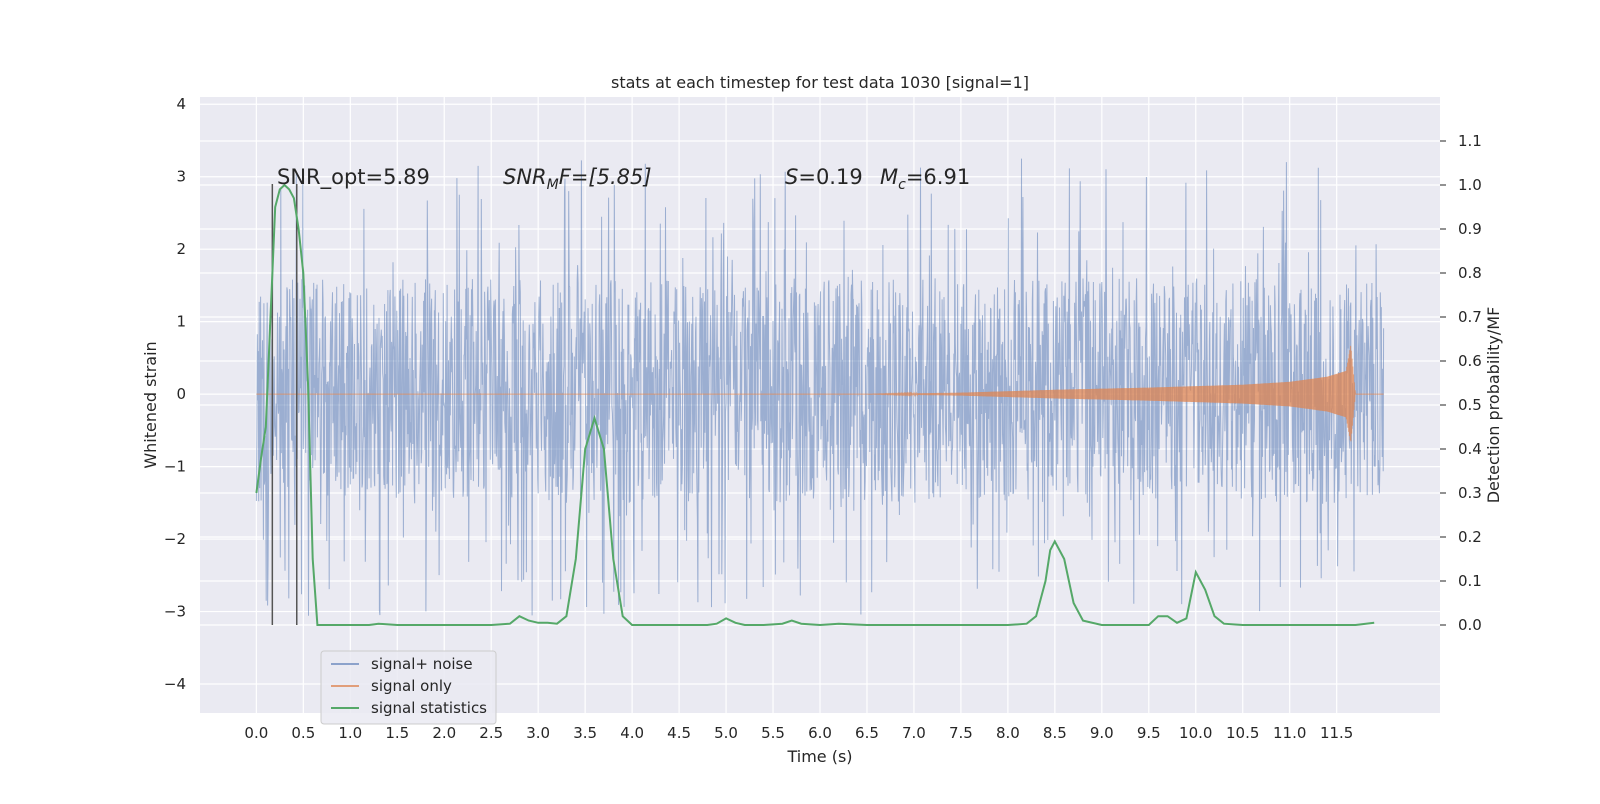  What do you see at coordinates (411, 686) in the screenshot?
I see `legend-label-signal-only: signal only` at bounding box center [411, 686].